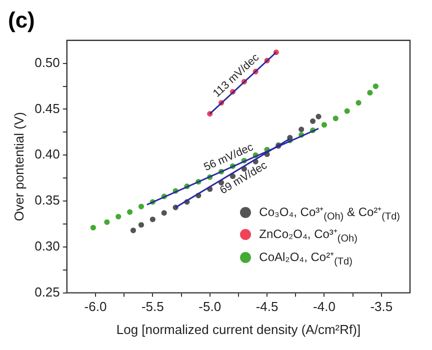 Image resolution: width=432 pixels, height=350 pixels. Describe the element at coordinates (47, 292) in the screenshot. I see `y-tick-label: 0.25` at that location.